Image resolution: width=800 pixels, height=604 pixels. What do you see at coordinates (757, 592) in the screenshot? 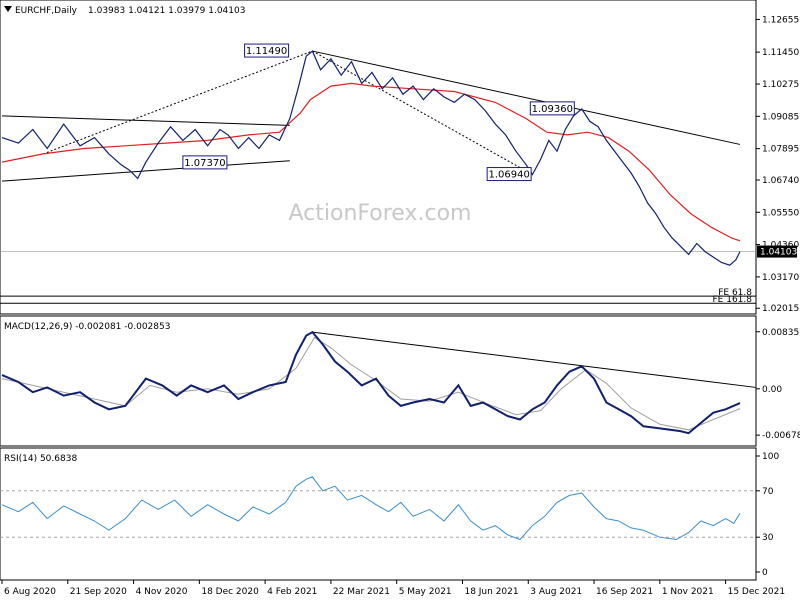
I see `date-axis-label: 15 Dec 2021` at bounding box center [757, 592].